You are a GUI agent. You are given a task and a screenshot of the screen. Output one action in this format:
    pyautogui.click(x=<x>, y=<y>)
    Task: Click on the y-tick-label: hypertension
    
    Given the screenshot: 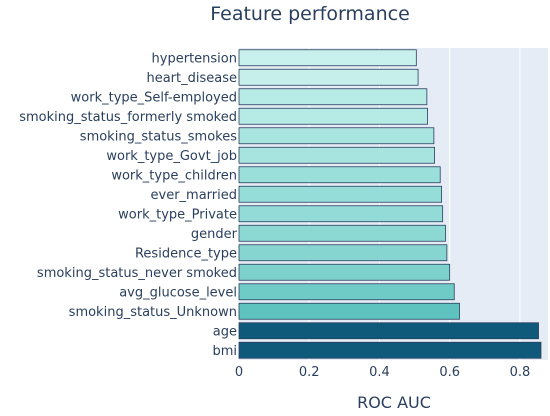 What is the action you would take?
    pyautogui.click(x=194, y=58)
    